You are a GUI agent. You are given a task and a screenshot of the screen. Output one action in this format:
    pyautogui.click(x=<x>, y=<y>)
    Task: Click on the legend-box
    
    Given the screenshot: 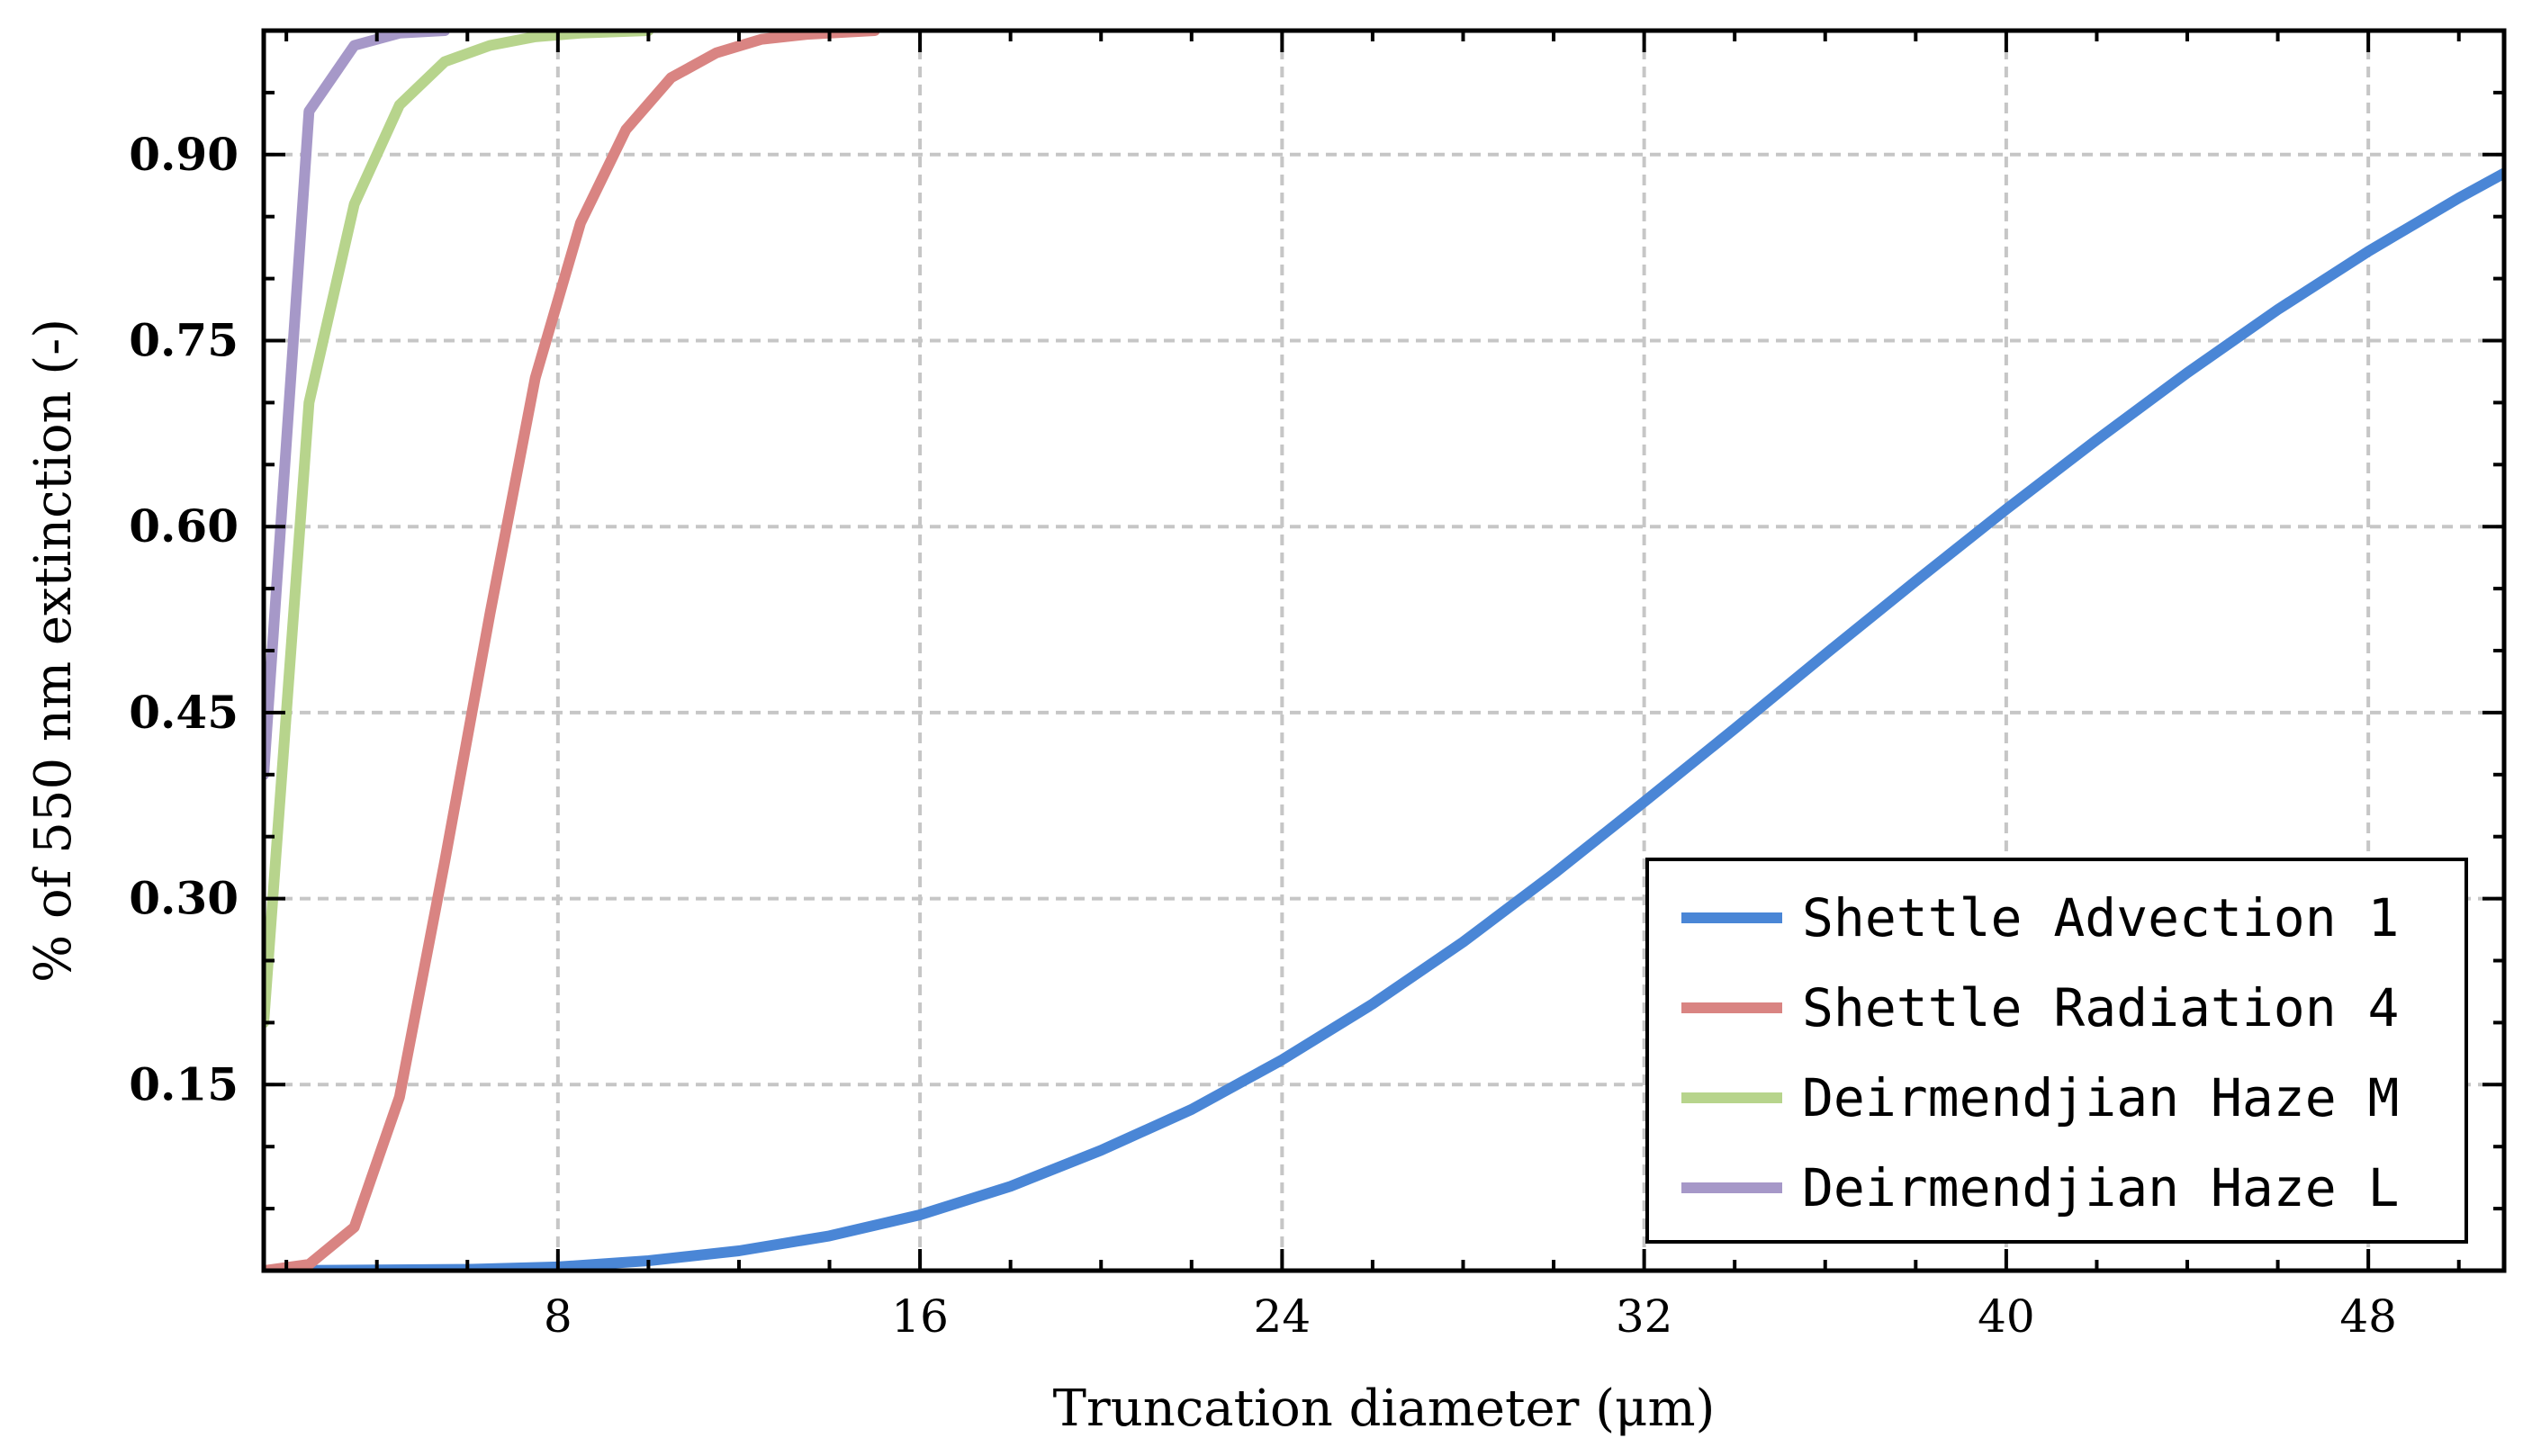 What is the action you would take?
    pyautogui.click(x=2056, y=1051)
    